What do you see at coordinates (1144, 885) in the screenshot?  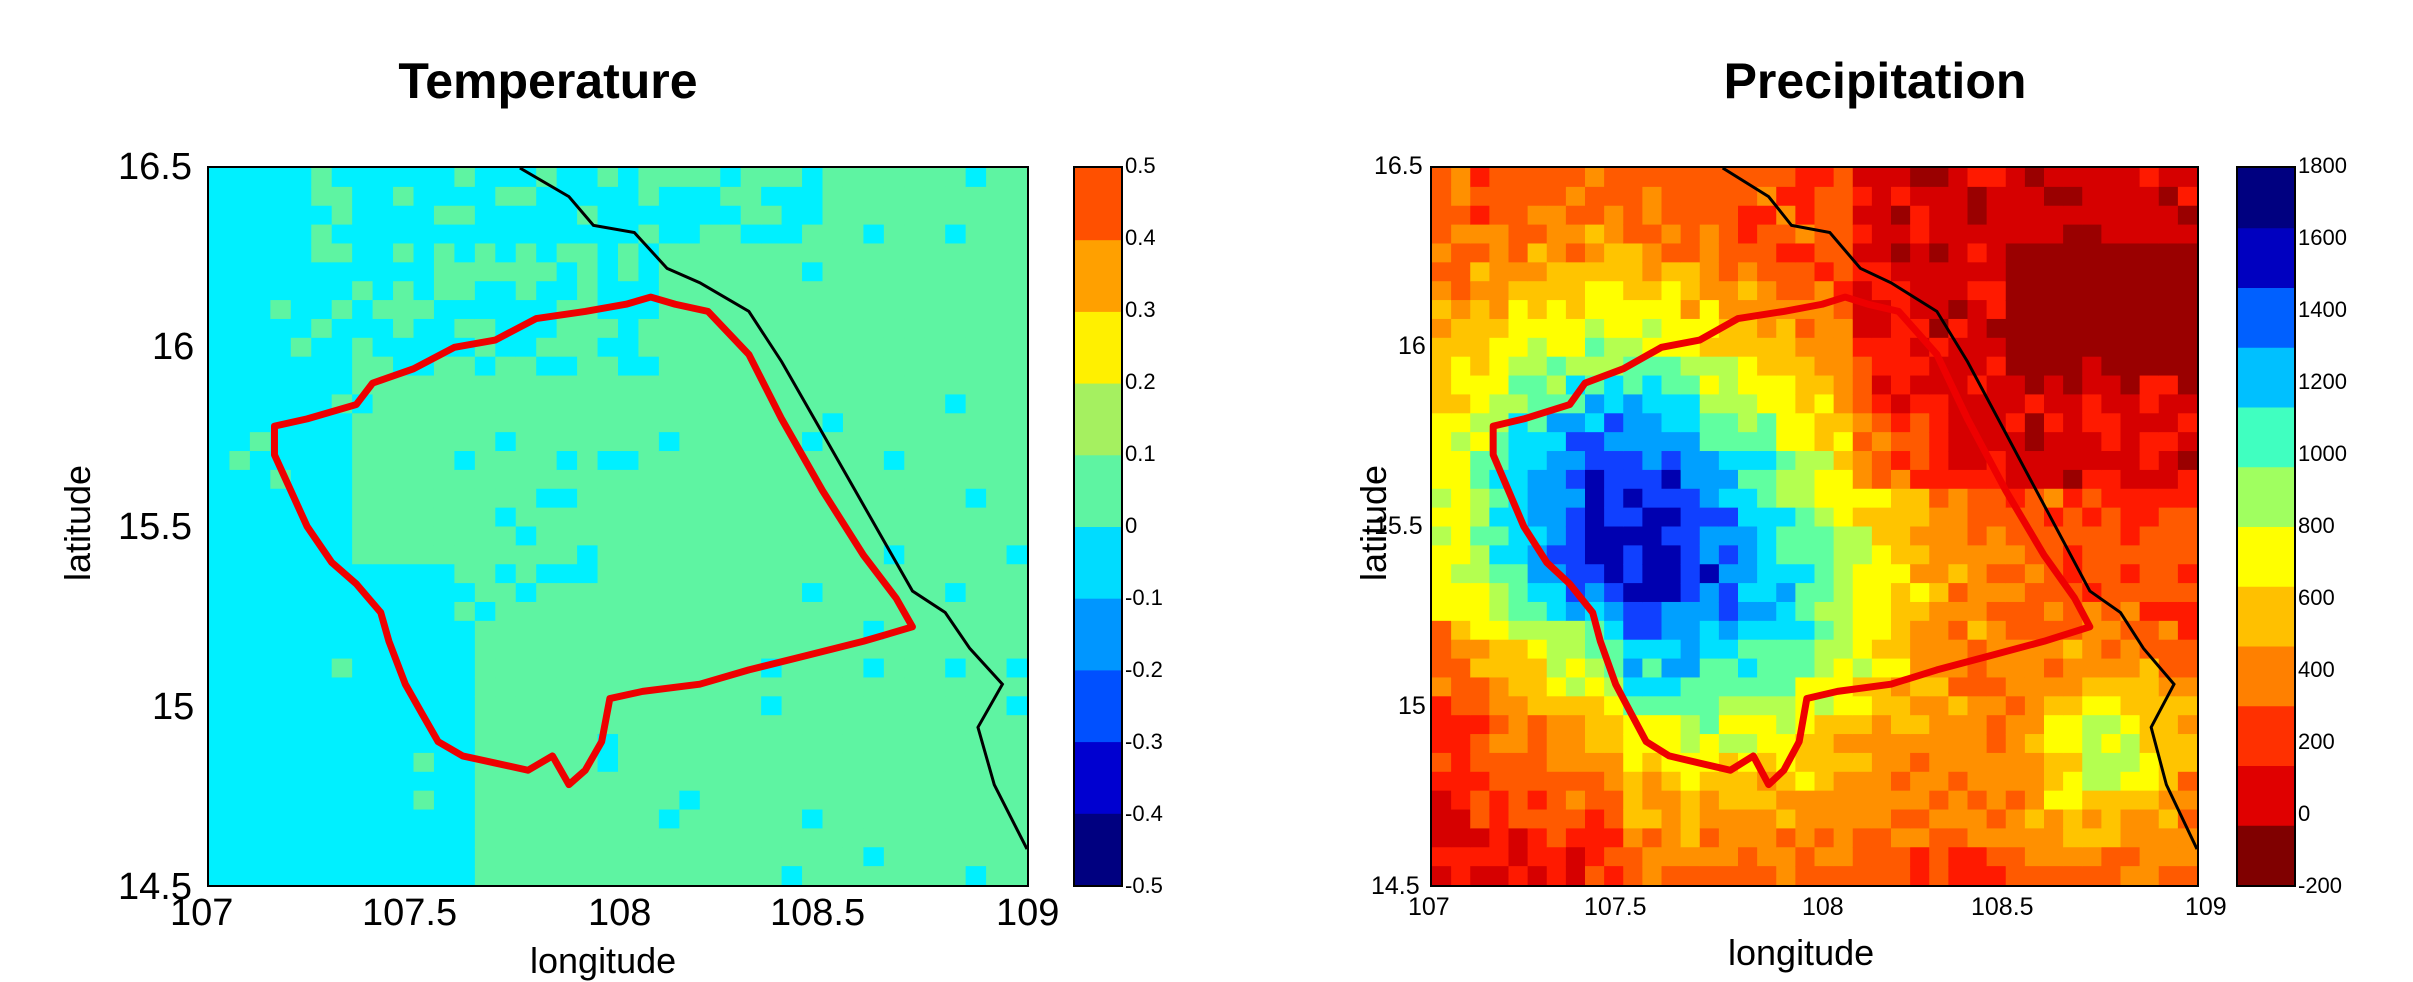 I see `colorbar-tick: -0.5` at bounding box center [1144, 885].